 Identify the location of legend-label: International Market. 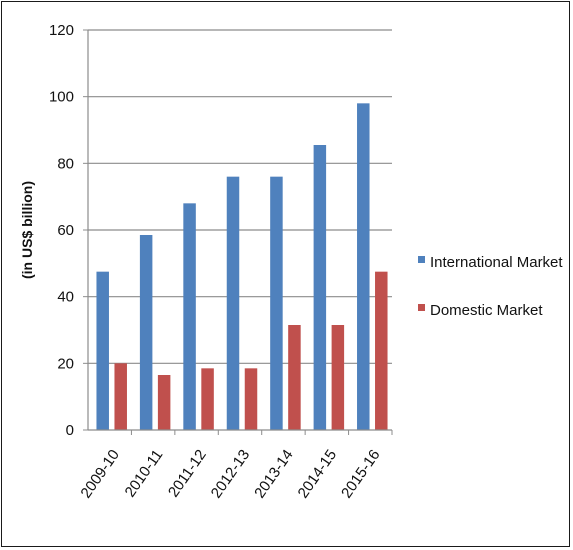
(496, 262).